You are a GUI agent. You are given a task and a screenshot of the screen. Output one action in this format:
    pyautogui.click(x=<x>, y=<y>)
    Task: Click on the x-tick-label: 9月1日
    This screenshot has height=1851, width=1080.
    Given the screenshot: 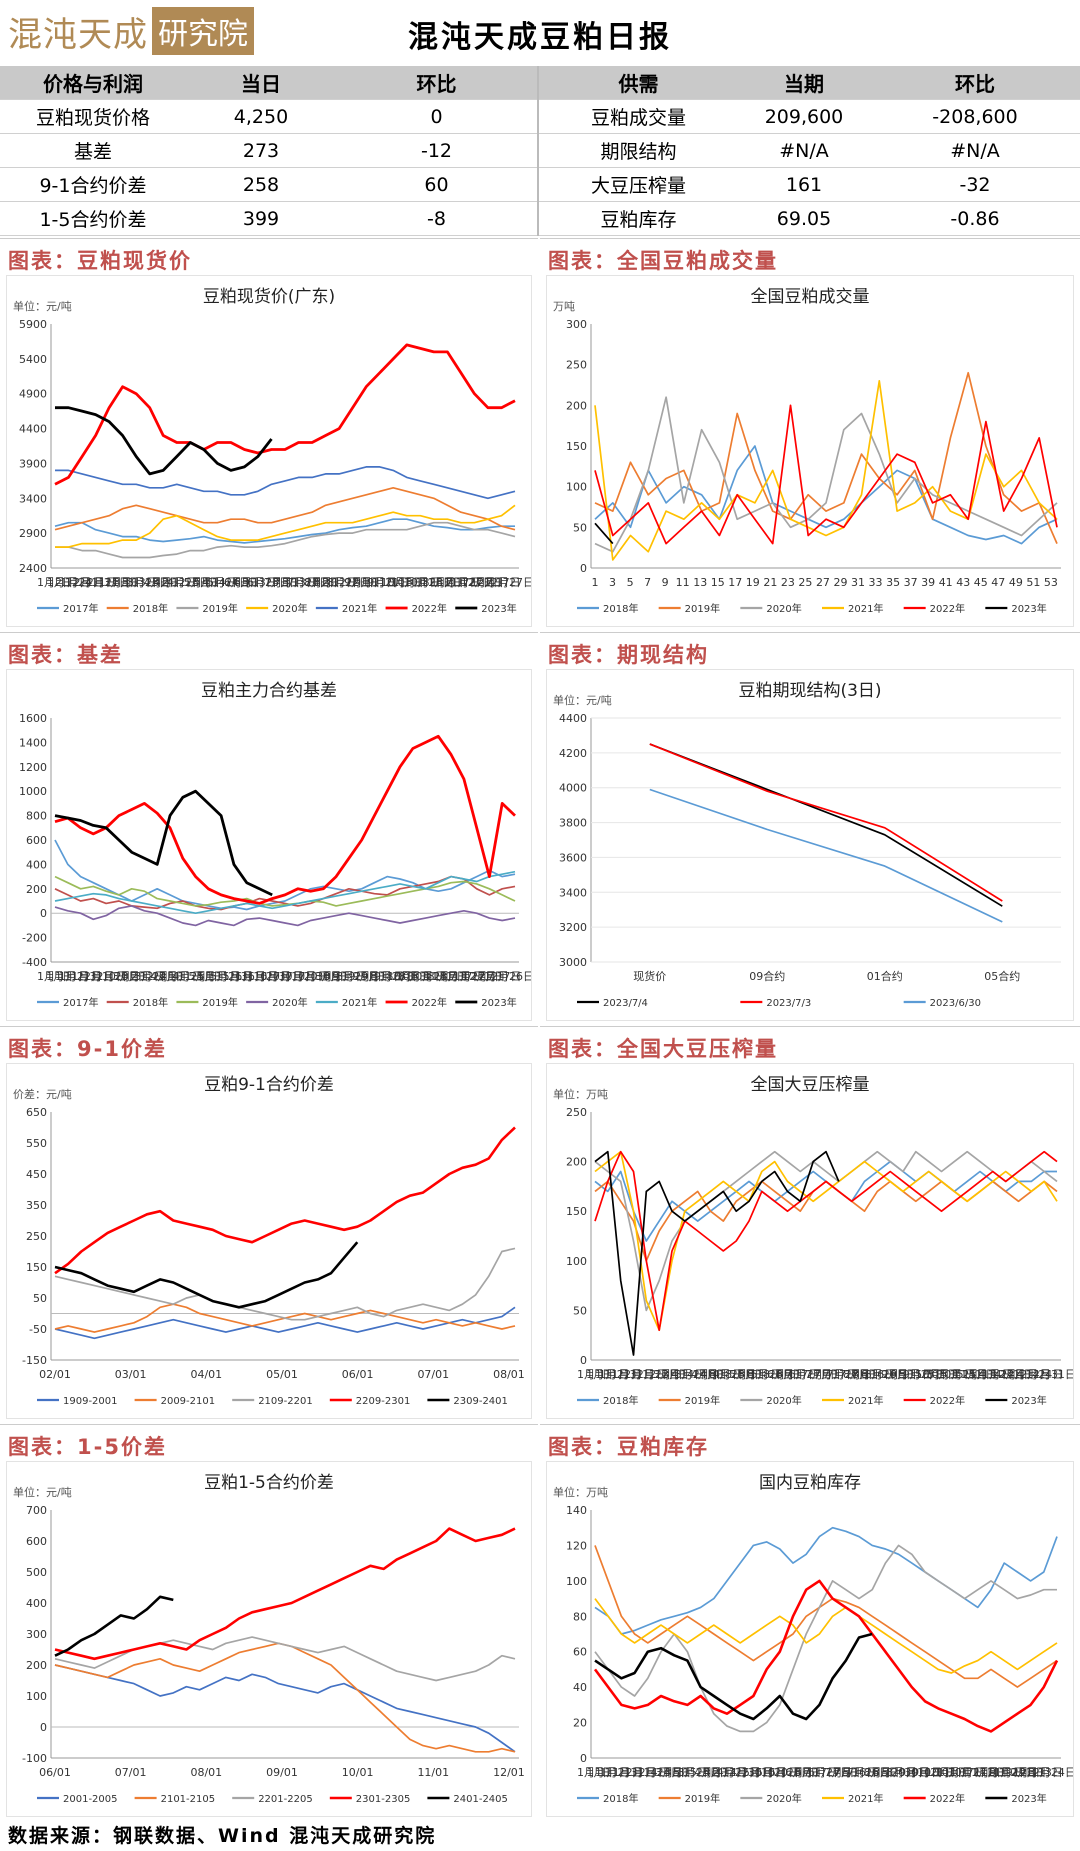 What is the action you would take?
    pyautogui.click(x=362, y=582)
    